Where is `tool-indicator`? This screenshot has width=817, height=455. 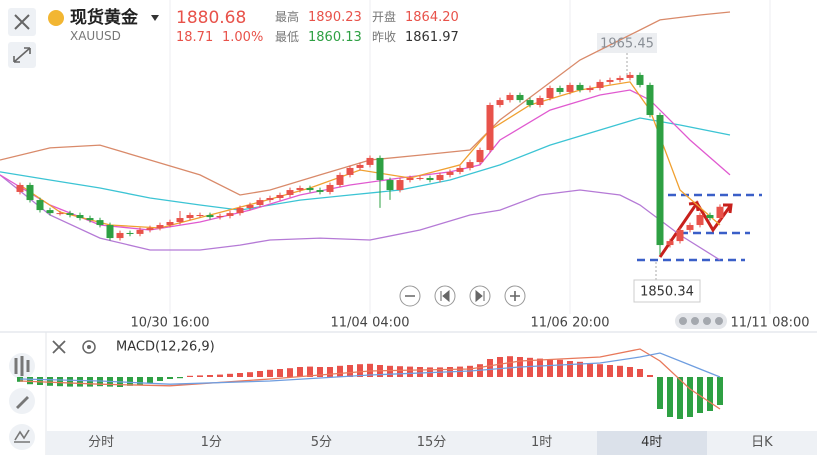 tool-indicator is located at coordinates (22, 437).